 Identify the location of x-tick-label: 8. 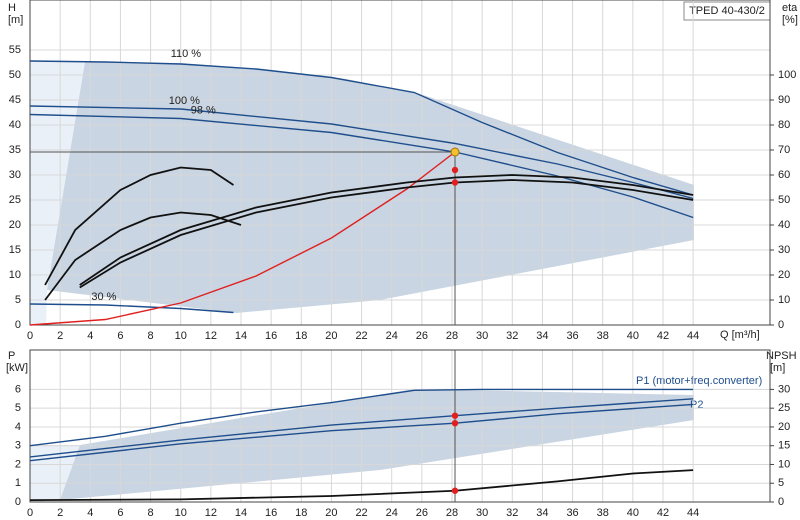
(151, 513).